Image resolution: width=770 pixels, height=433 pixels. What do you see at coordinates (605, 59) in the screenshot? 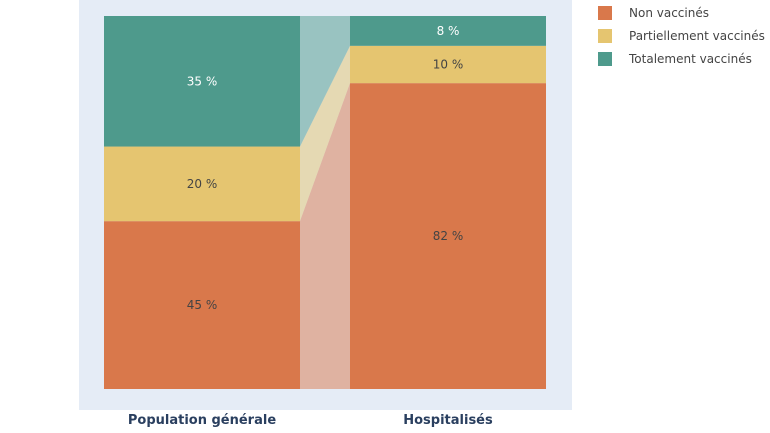
I see `legend-swatch-totalement-vaccines` at bounding box center [605, 59].